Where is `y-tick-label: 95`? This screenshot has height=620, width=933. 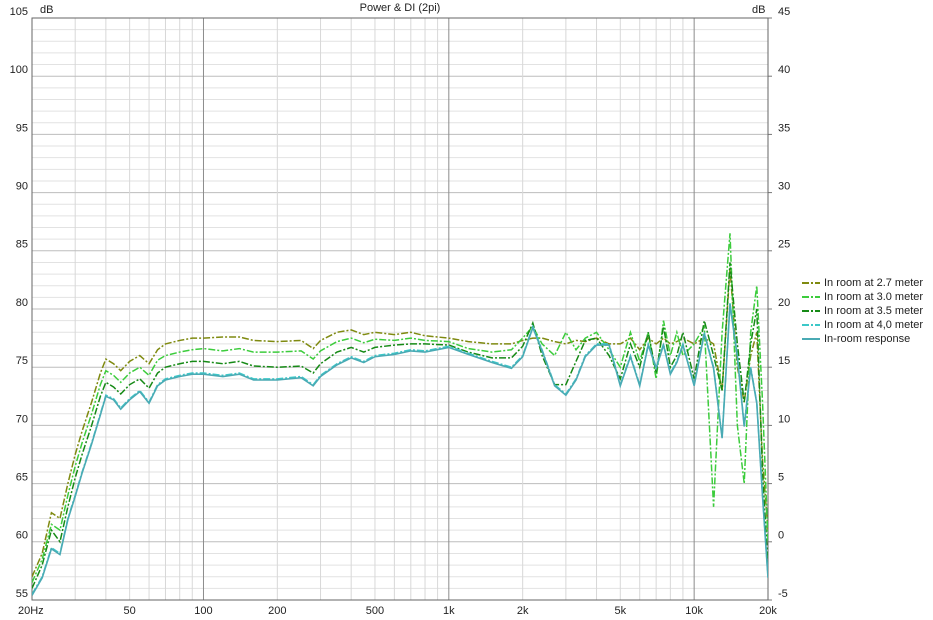
y-tick-label: 95 is located at coordinates (22, 128).